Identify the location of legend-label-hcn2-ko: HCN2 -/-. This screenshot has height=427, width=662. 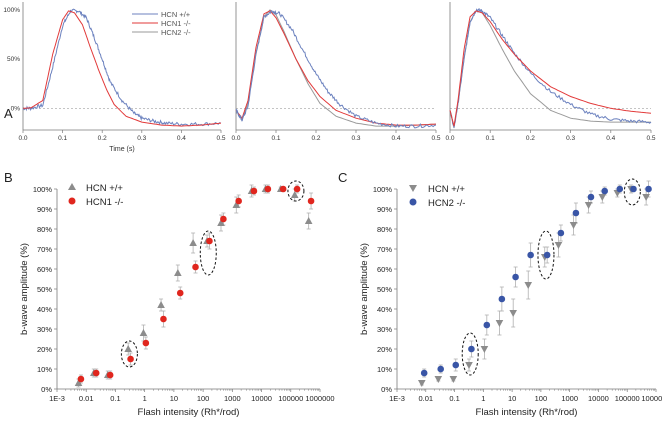
(176, 32).